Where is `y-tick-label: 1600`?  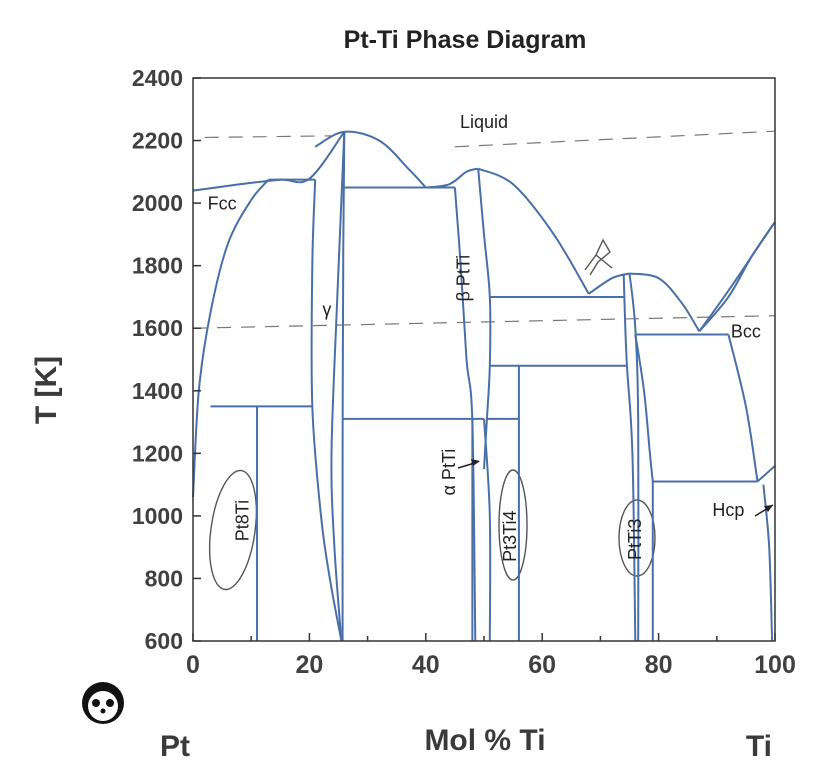 y-tick-label: 1600 is located at coordinates (157, 328).